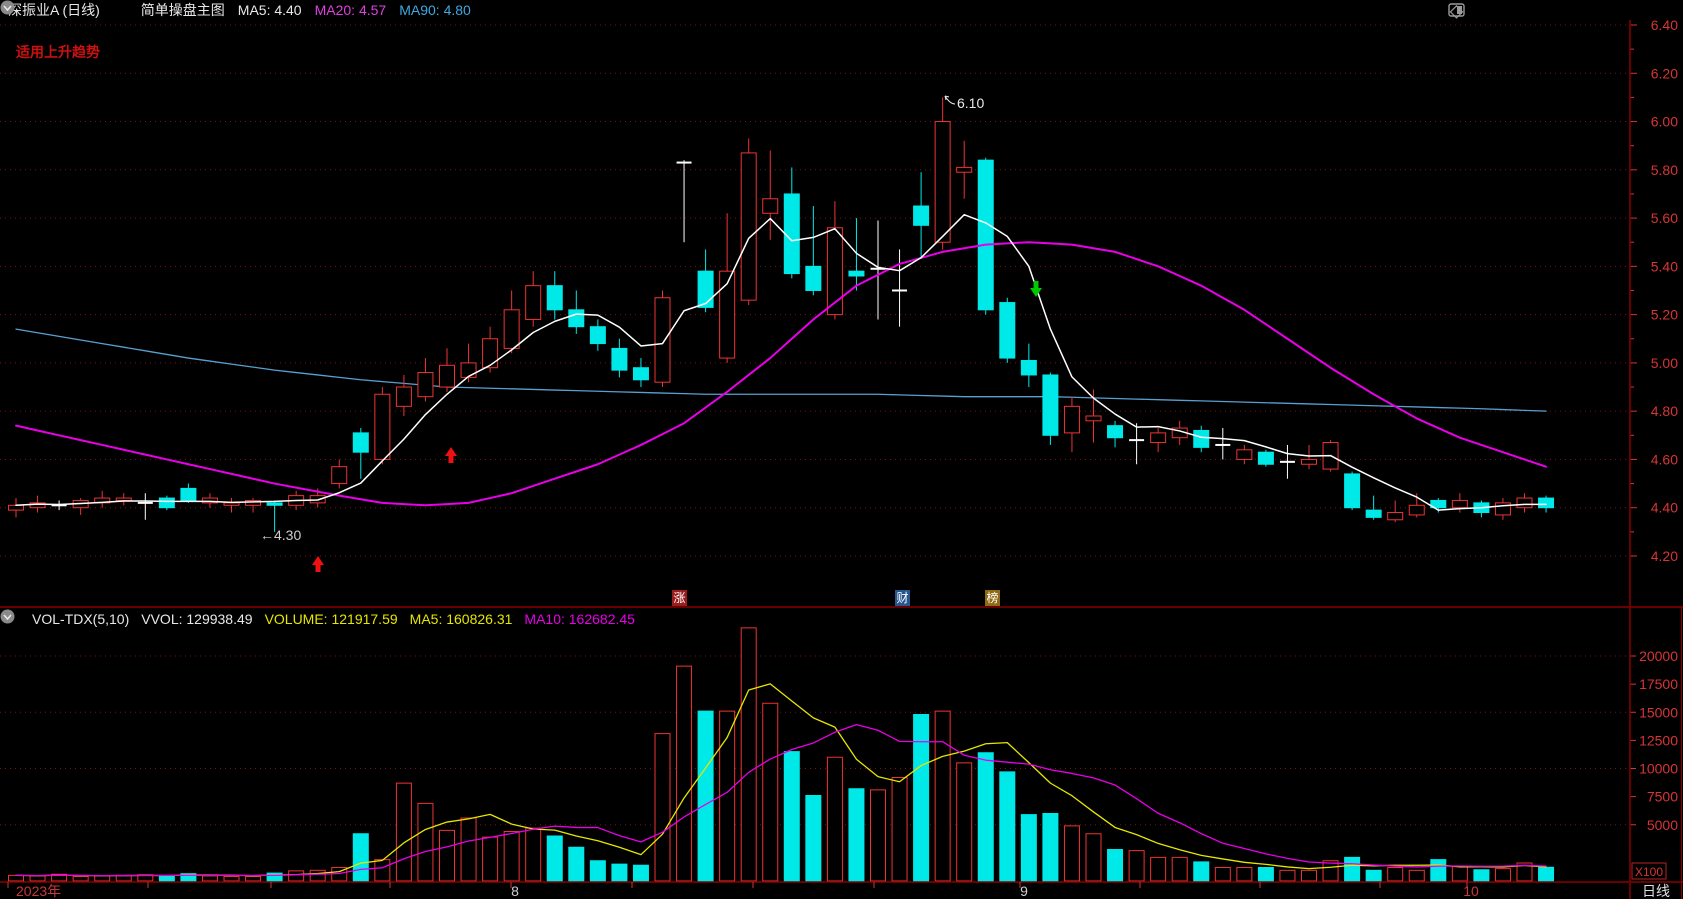  What do you see at coordinates (579, 618) in the screenshot?
I see `vol-ma10-value: MA10: 162682.45` at bounding box center [579, 618].